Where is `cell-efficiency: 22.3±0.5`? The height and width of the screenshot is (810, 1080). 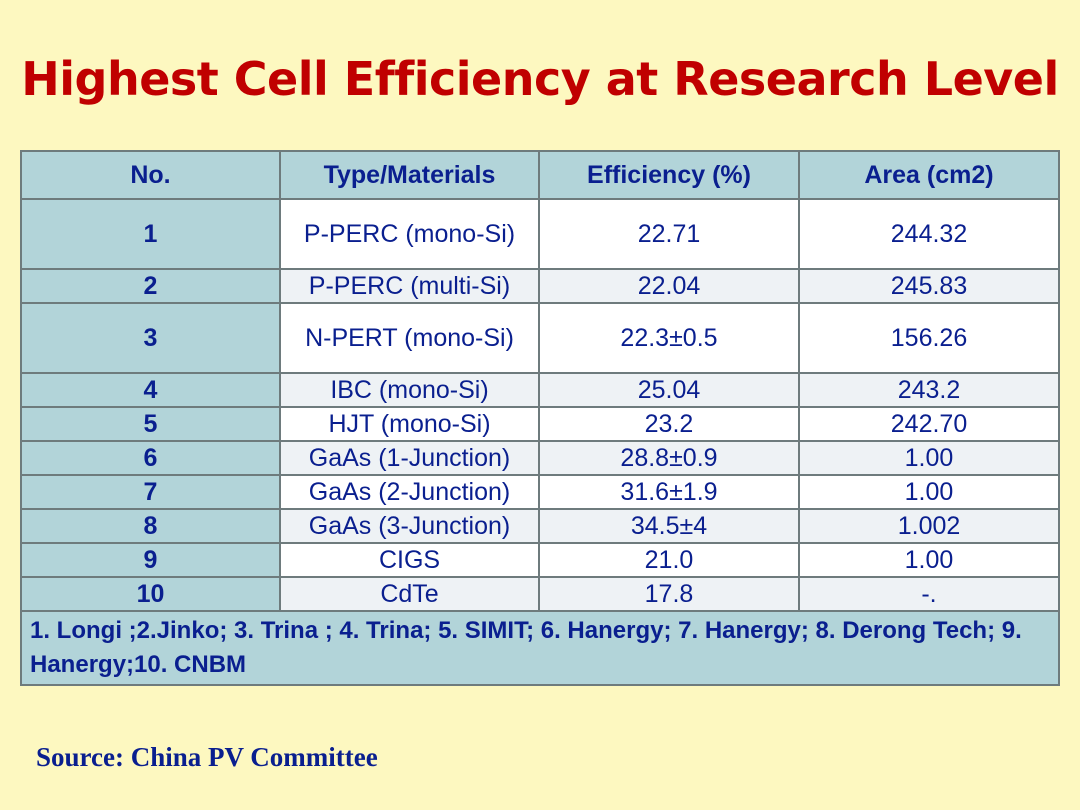
cell-efficiency: 22.3±0.5 is located at coordinates (669, 338).